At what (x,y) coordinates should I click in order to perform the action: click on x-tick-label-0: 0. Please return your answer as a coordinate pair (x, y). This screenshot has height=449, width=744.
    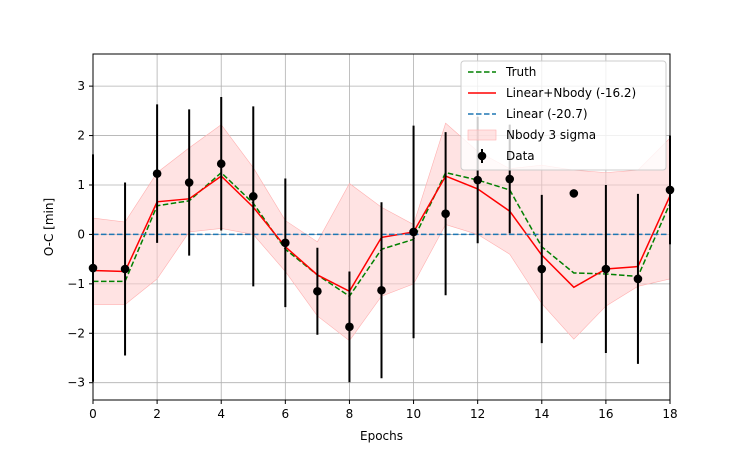
    Looking at the image, I should click on (93, 414).